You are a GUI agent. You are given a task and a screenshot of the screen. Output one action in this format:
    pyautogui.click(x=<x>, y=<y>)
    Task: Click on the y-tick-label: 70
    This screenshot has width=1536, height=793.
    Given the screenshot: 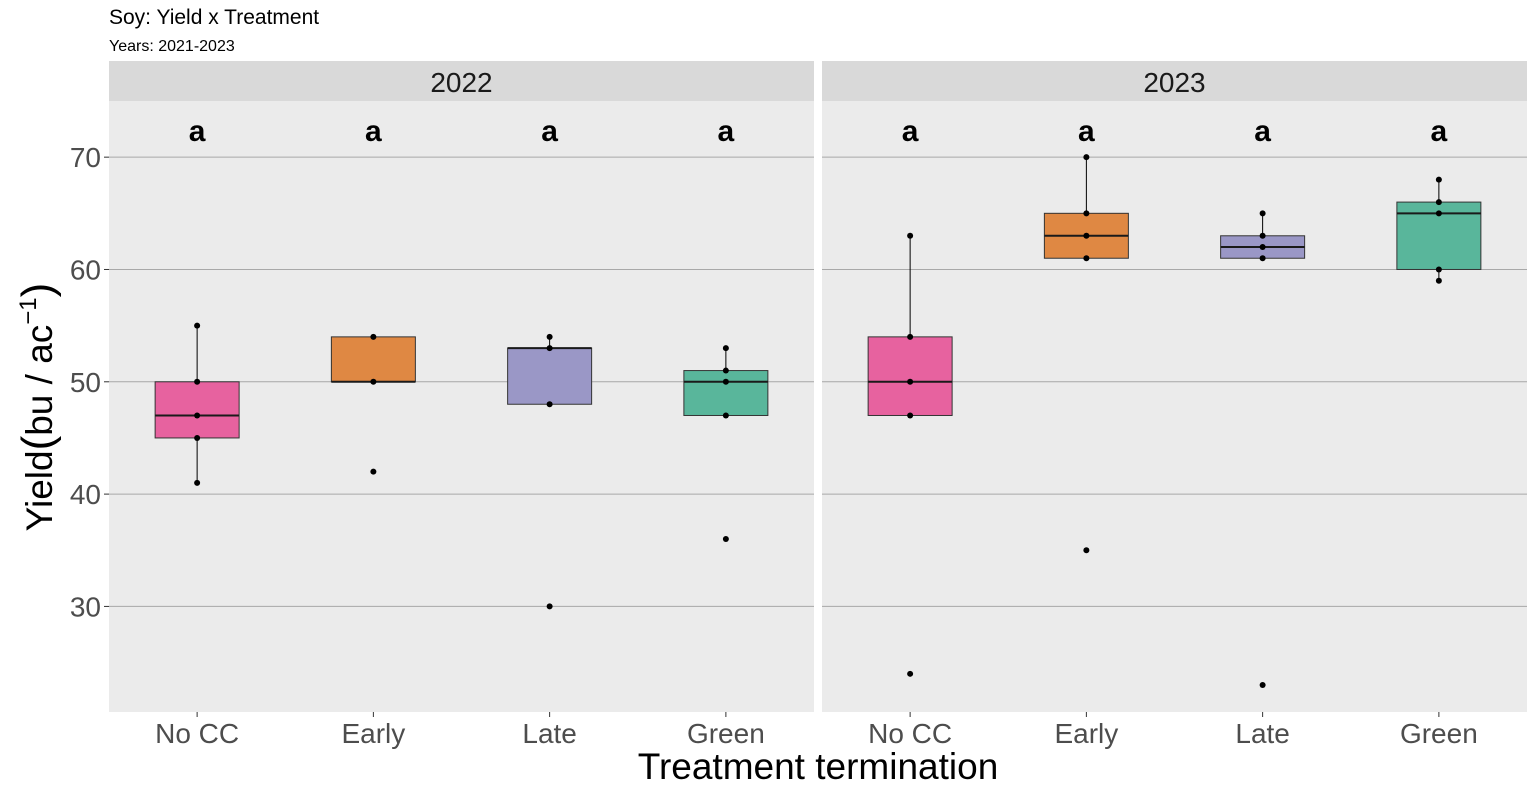 What is the action you would take?
    pyautogui.click(x=85, y=157)
    